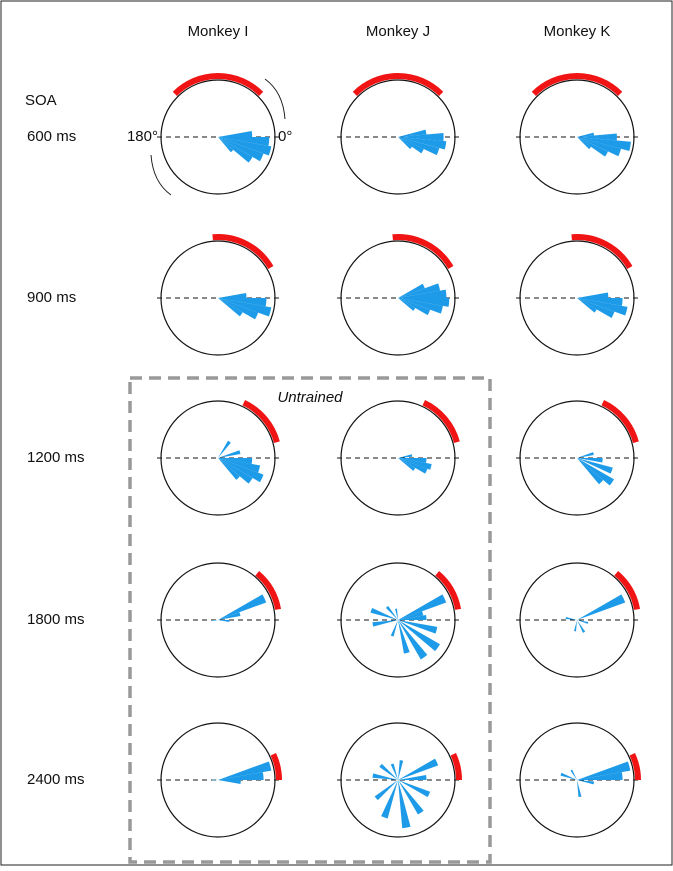 The width and height of the screenshot is (673, 871). Describe the element at coordinates (56, 457) in the screenshot. I see `row-label: 1200 ms` at that location.